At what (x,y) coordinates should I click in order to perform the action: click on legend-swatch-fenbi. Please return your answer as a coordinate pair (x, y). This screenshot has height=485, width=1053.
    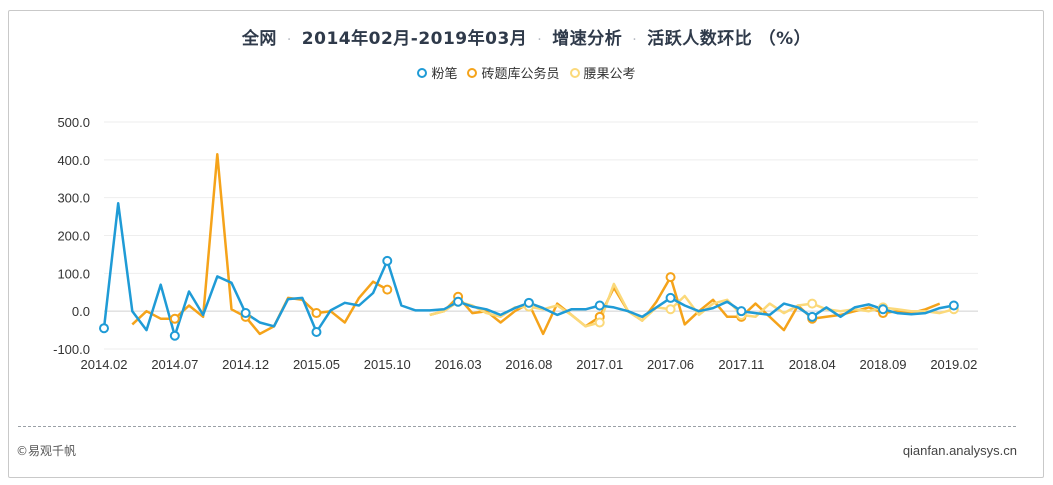
    Looking at the image, I should click on (422, 72).